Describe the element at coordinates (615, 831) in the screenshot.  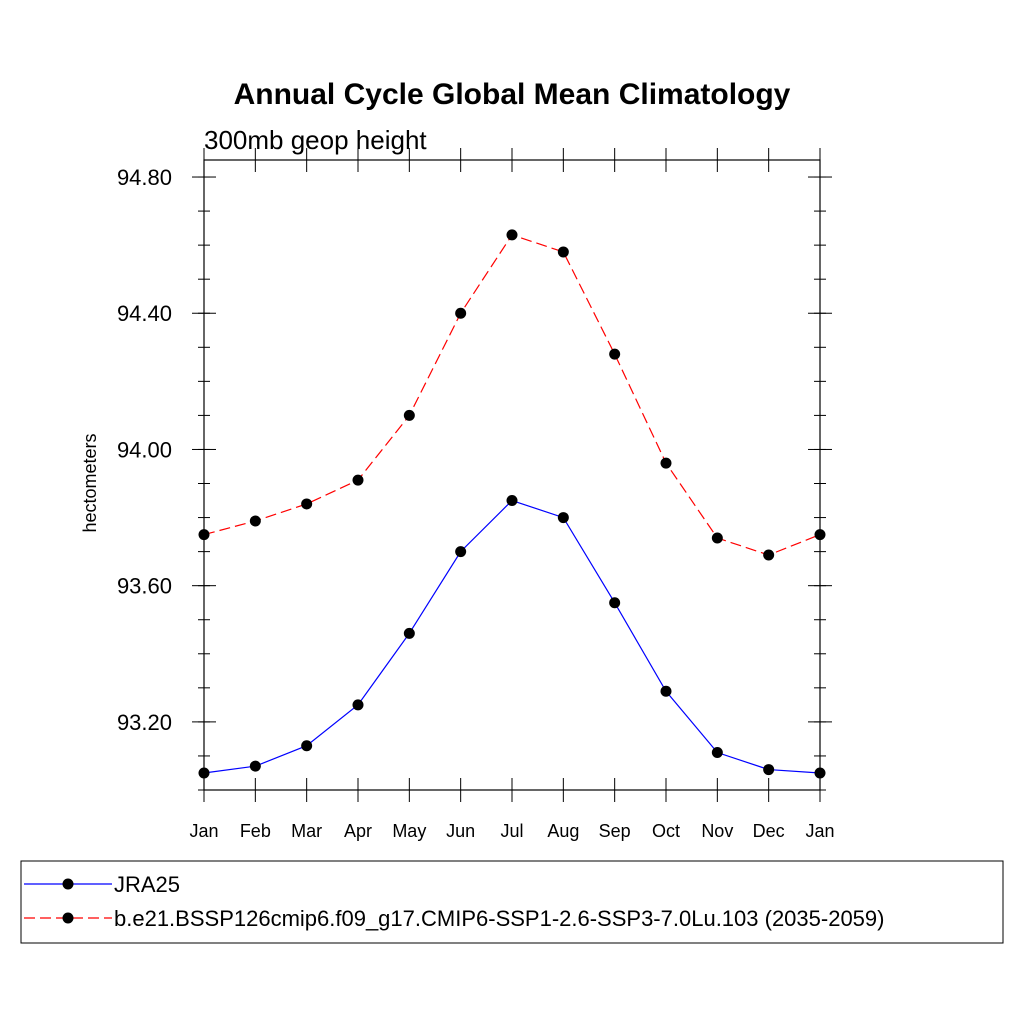
I see `x-tick-label: Sep` at that location.